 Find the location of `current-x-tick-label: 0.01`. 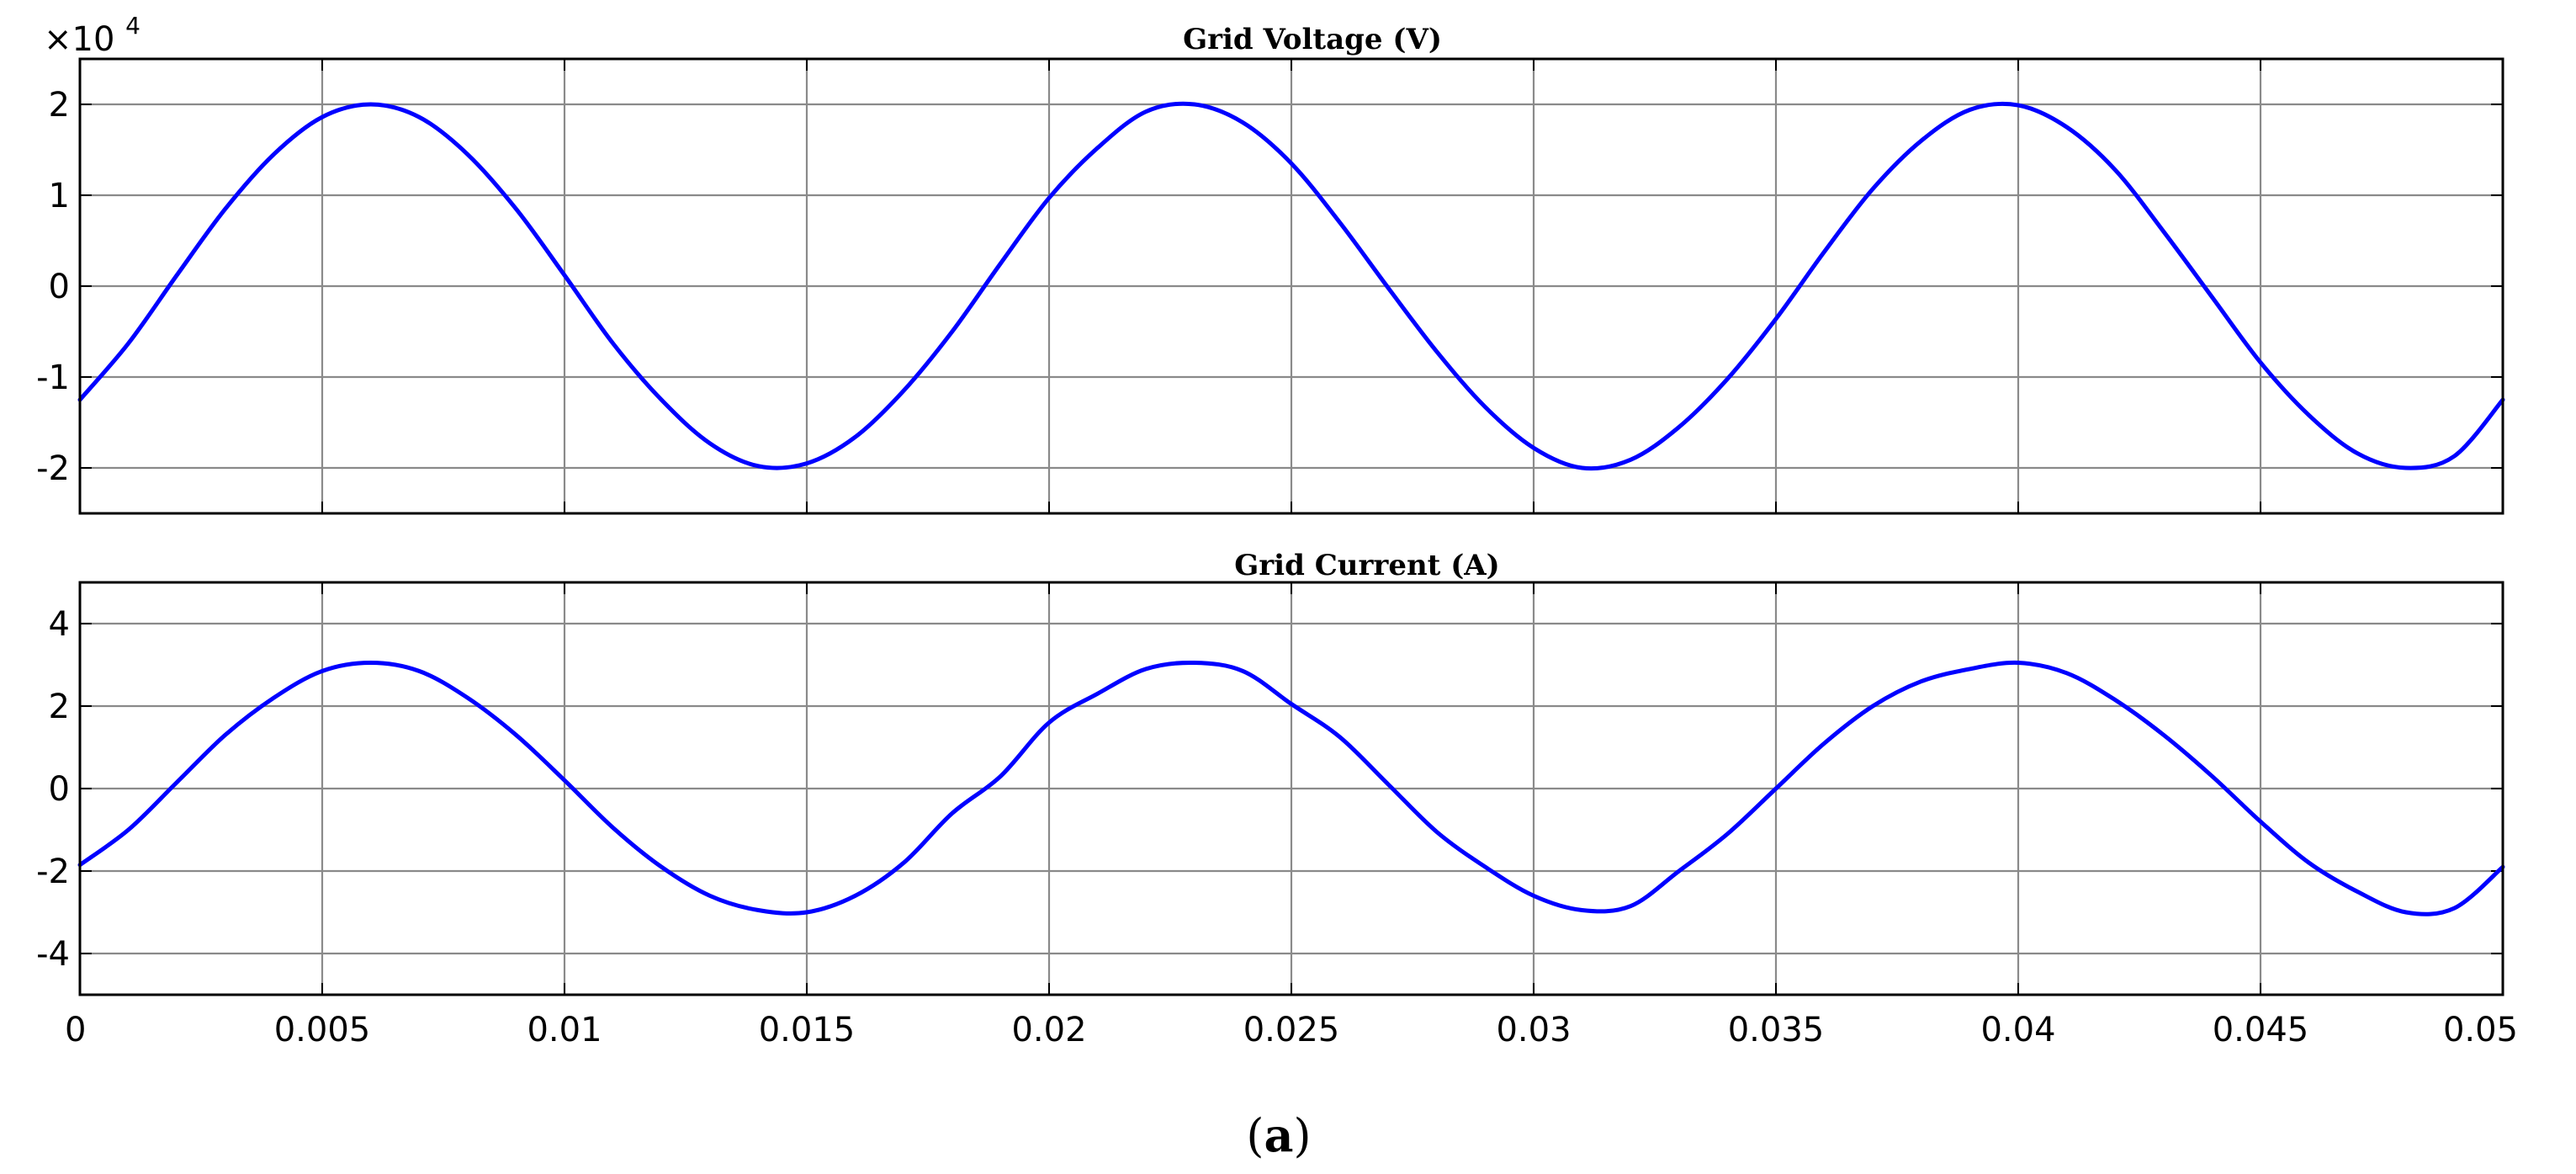

current-x-tick-label: 0.01 is located at coordinates (564, 1030).